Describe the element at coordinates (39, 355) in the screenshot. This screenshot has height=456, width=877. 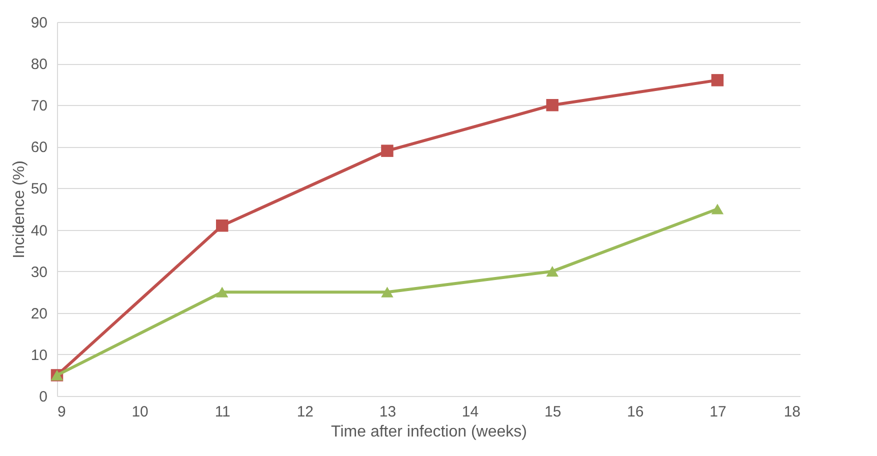
I see `y-tick-label: 10` at that location.